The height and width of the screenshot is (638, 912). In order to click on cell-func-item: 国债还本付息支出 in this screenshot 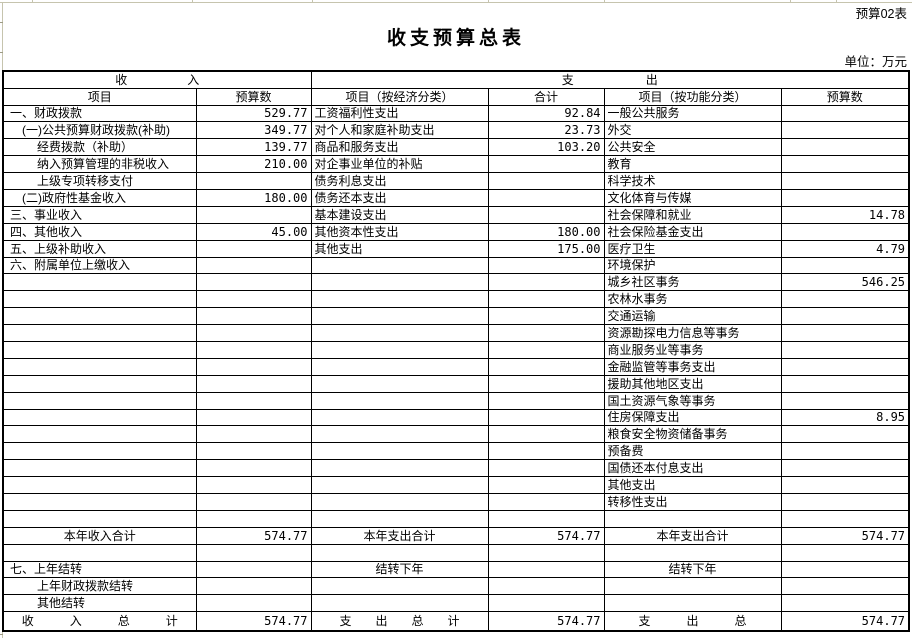, I will do `click(692, 468)`.